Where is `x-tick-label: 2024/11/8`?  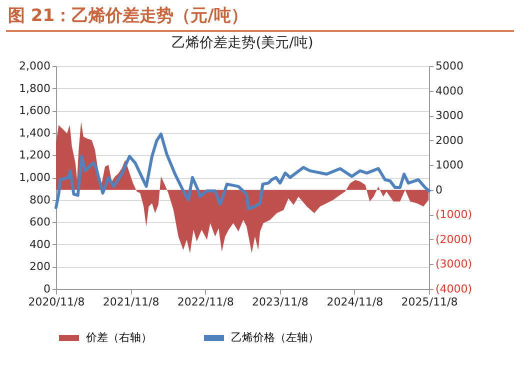
x-tick-label: 2024/11/8 is located at coordinates (355, 302).